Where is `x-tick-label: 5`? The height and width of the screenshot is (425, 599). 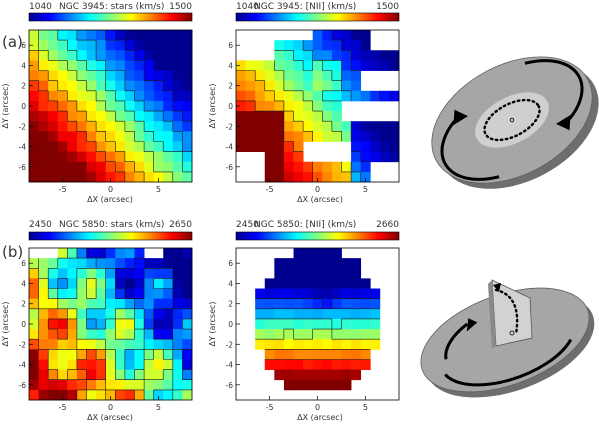 x-tick-label: 5 is located at coordinates (158, 407).